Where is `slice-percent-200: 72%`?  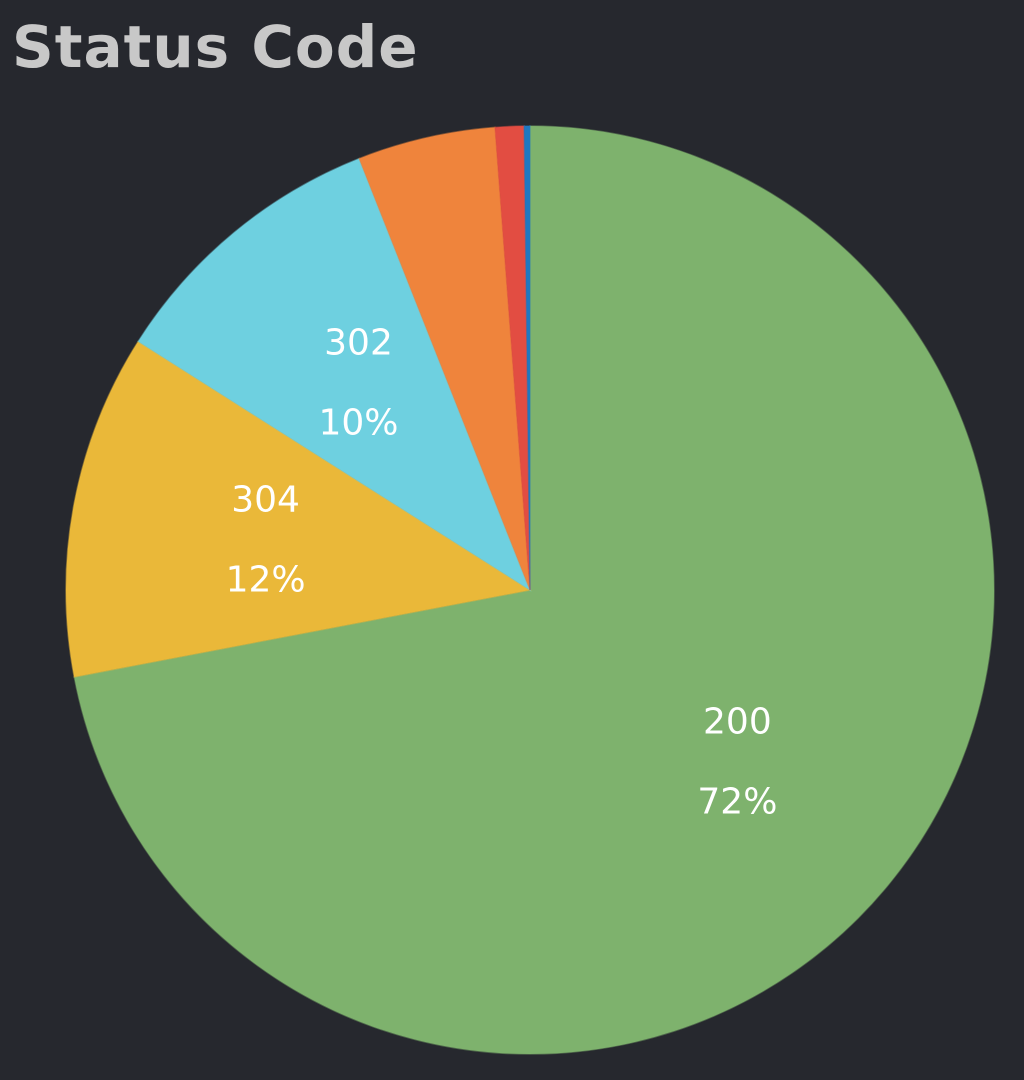
slice-percent-200: 72% is located at coordinates (737, 802).